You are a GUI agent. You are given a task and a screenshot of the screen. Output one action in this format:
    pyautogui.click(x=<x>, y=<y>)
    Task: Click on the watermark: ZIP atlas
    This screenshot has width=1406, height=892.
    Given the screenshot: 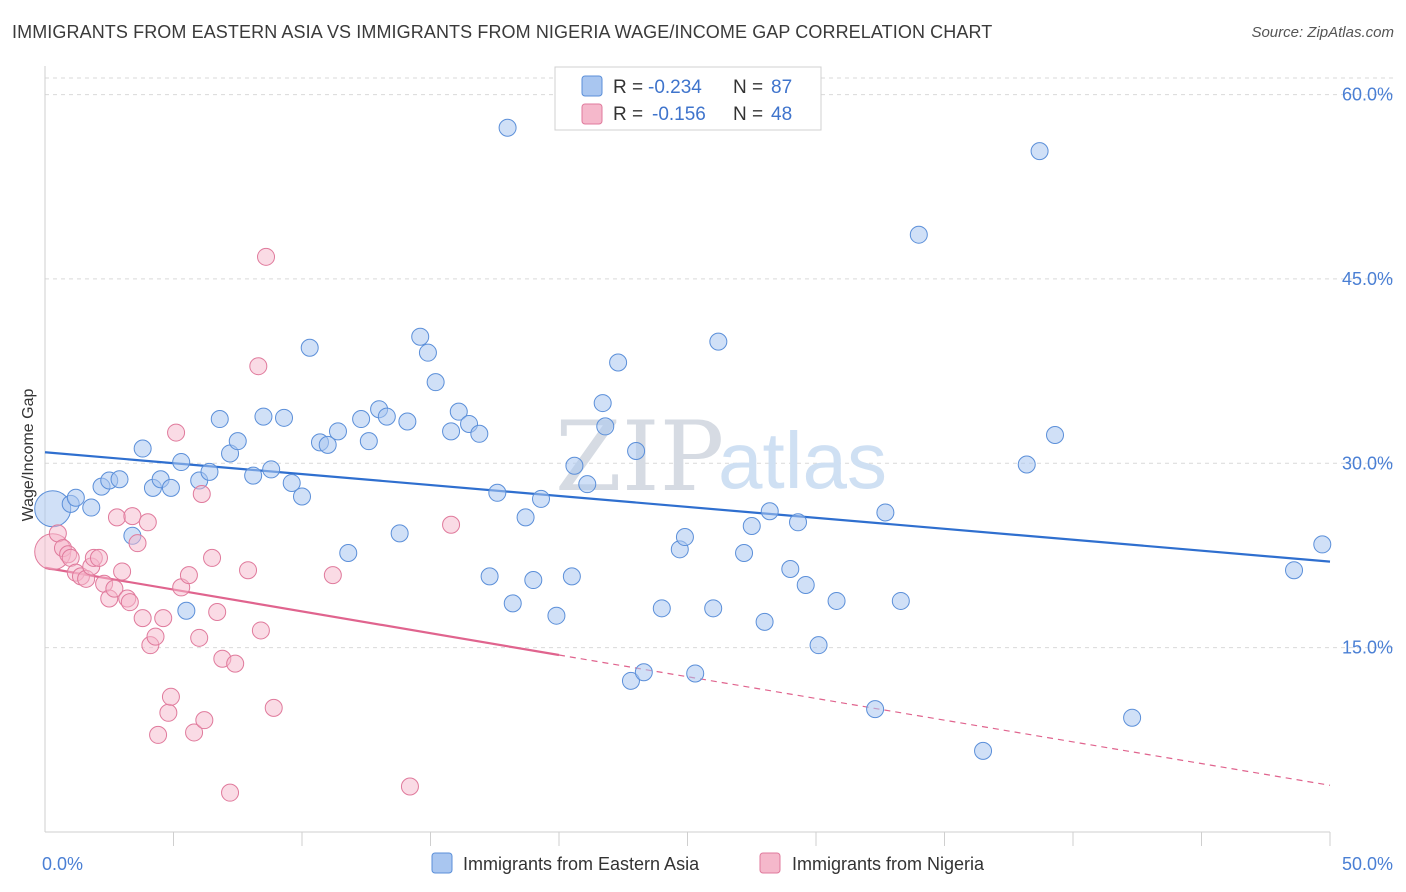 What is the action you would take?
    pyautogui.click(x=721, y=457)
    